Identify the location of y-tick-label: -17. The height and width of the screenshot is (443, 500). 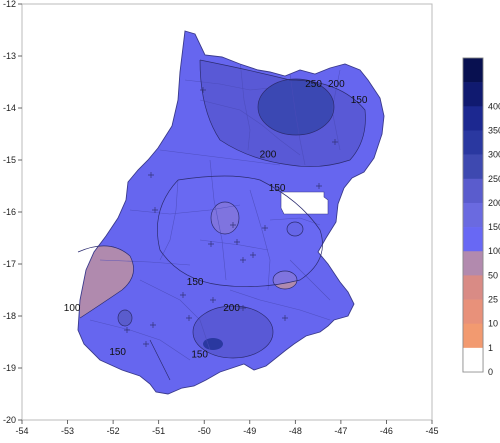
(9, 264).